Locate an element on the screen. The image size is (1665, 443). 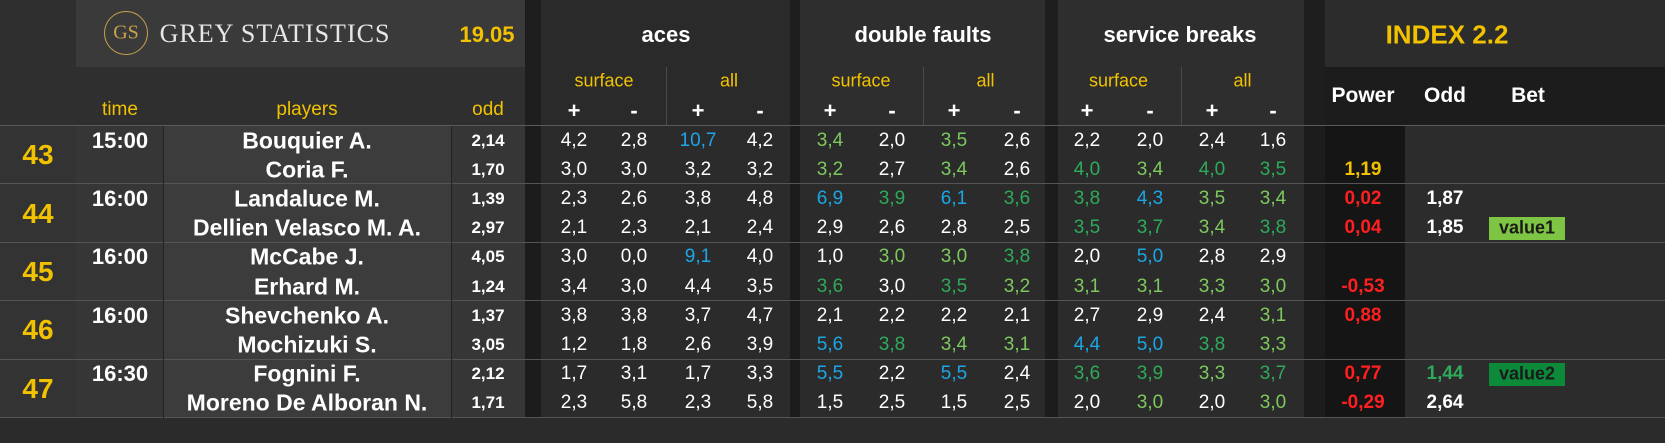
stat-value: 3,7 is located at coordinates (698, 315).